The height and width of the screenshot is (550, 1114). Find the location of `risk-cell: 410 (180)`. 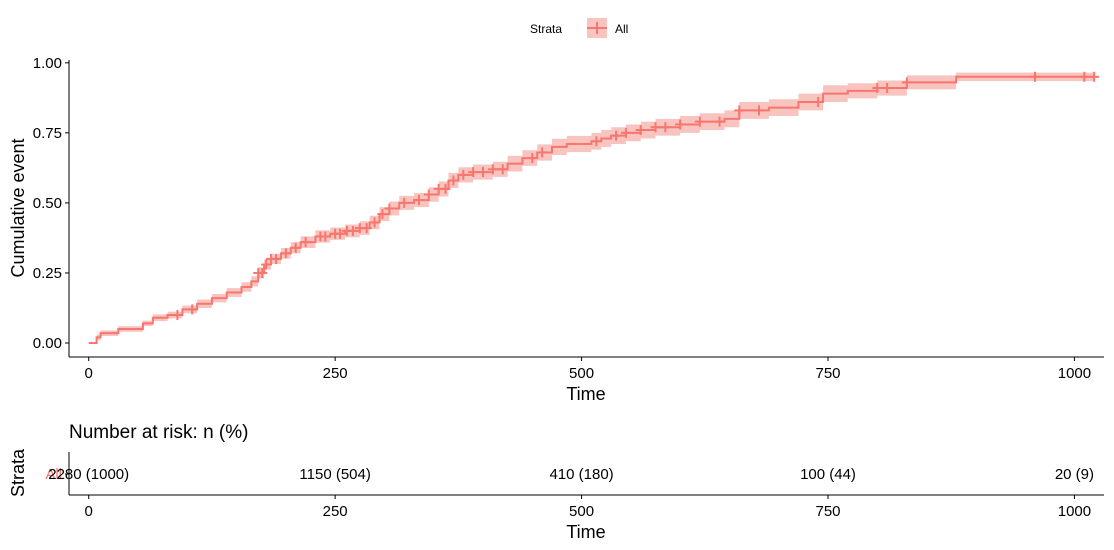

risk-cell: 410 (180) is located at coordinates (581, 474).